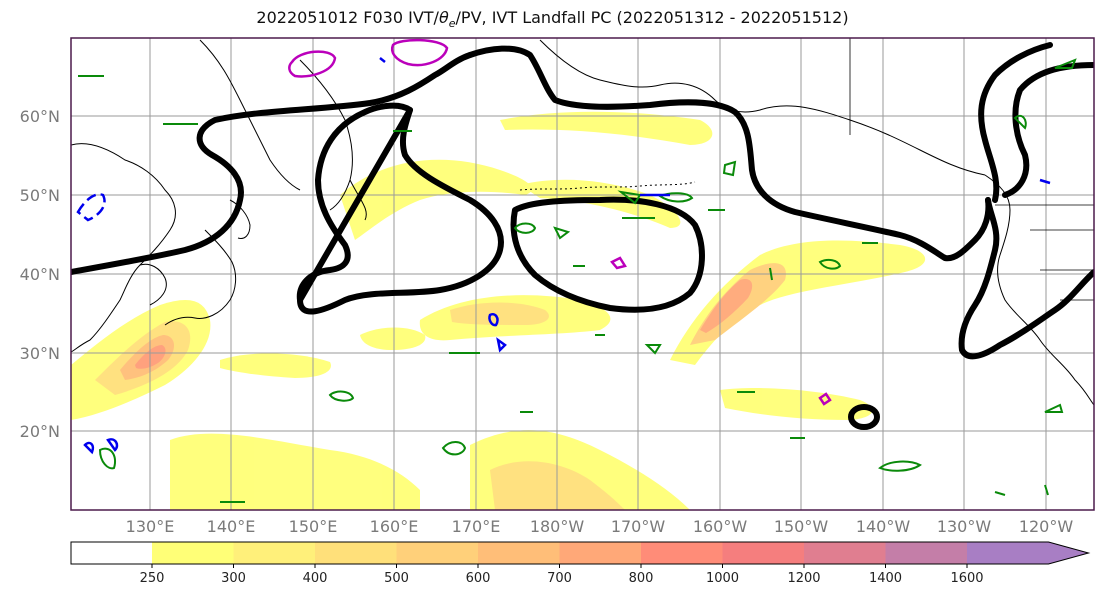 This screenshot has height=603, width=1105. What do you see at coordinates (231, 526) in the screenshot?
I see `lon-label: 140°E` at bounding box center [231, 526].